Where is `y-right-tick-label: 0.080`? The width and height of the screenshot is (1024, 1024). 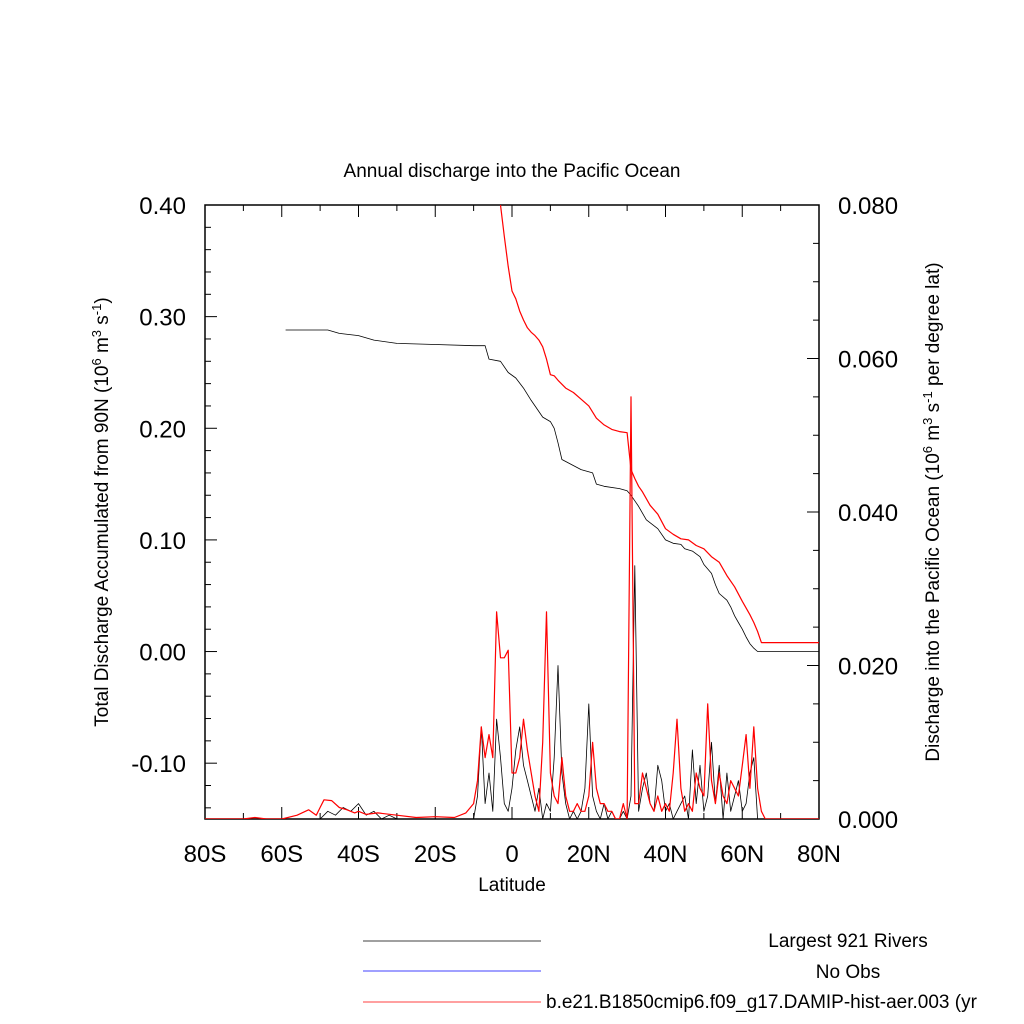 y-right-tick-label: 0.080 is located at coordinates (868, 206).